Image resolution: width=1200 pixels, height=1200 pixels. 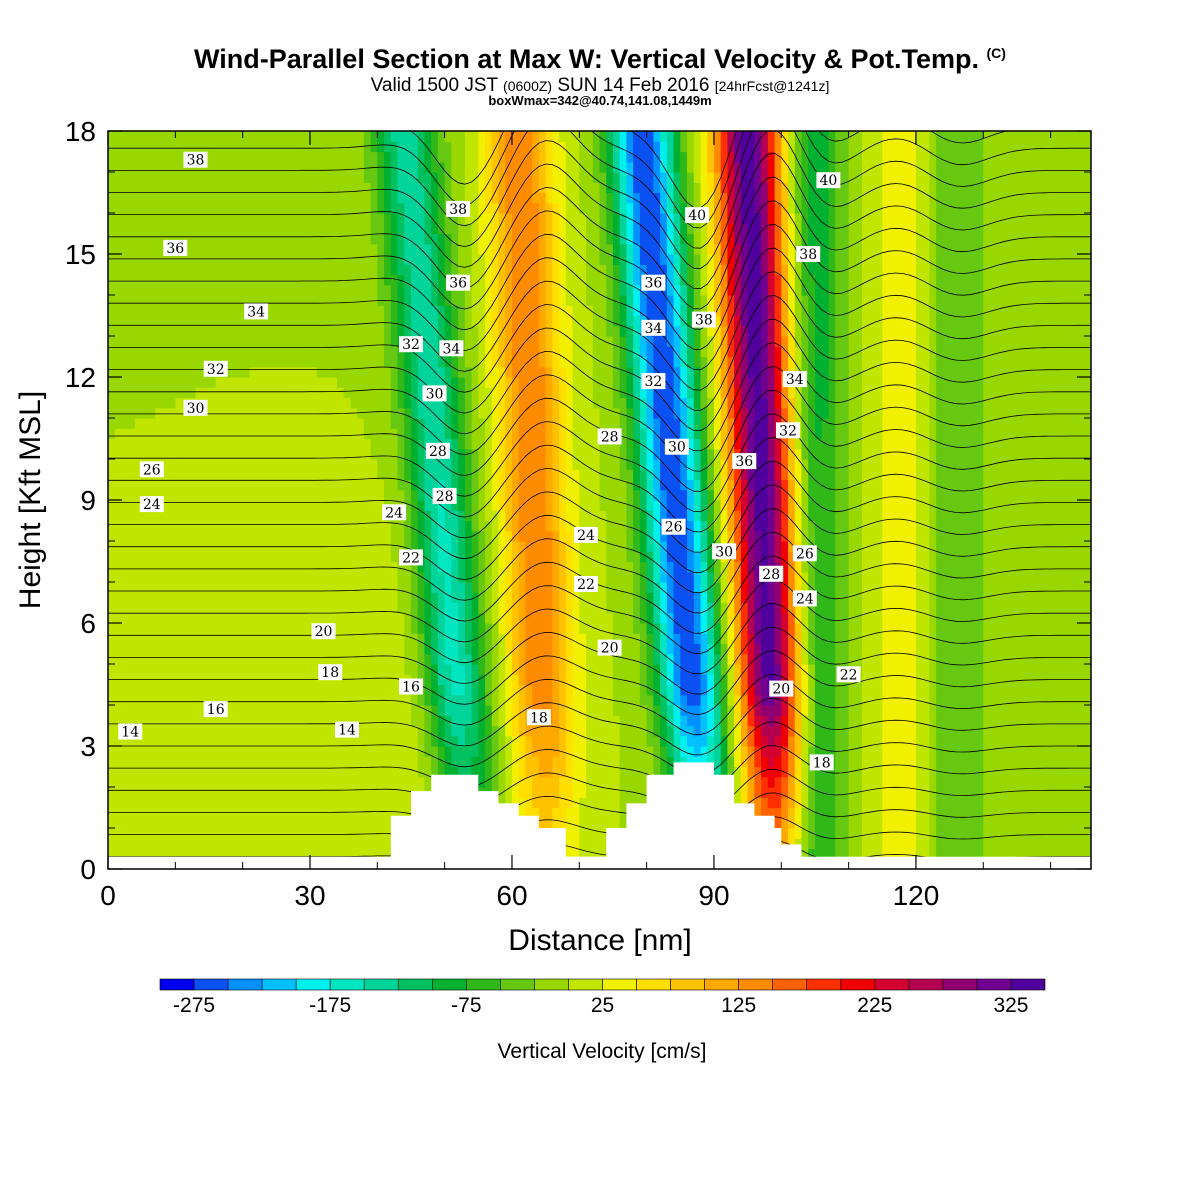 What do you see at coordinates (151, 469) in the screenshot?
I see `contour-label: 26` at bounding box center [151, 469].